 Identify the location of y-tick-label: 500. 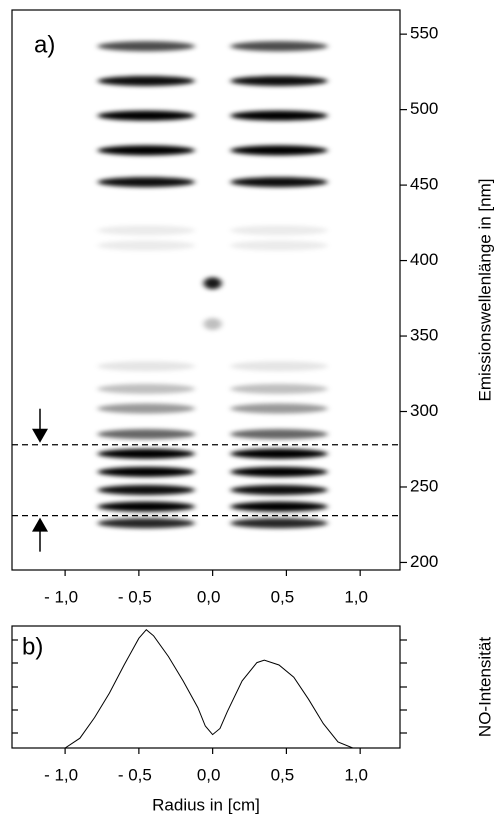
(424, 108).